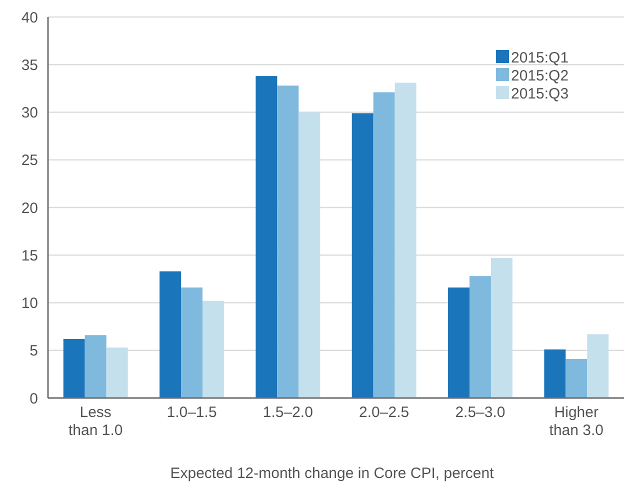  What do you see at coordinates (540, 75) in the screenshot?
I see `legend-label: 2015:Q2` at bounding box center [540, 75].